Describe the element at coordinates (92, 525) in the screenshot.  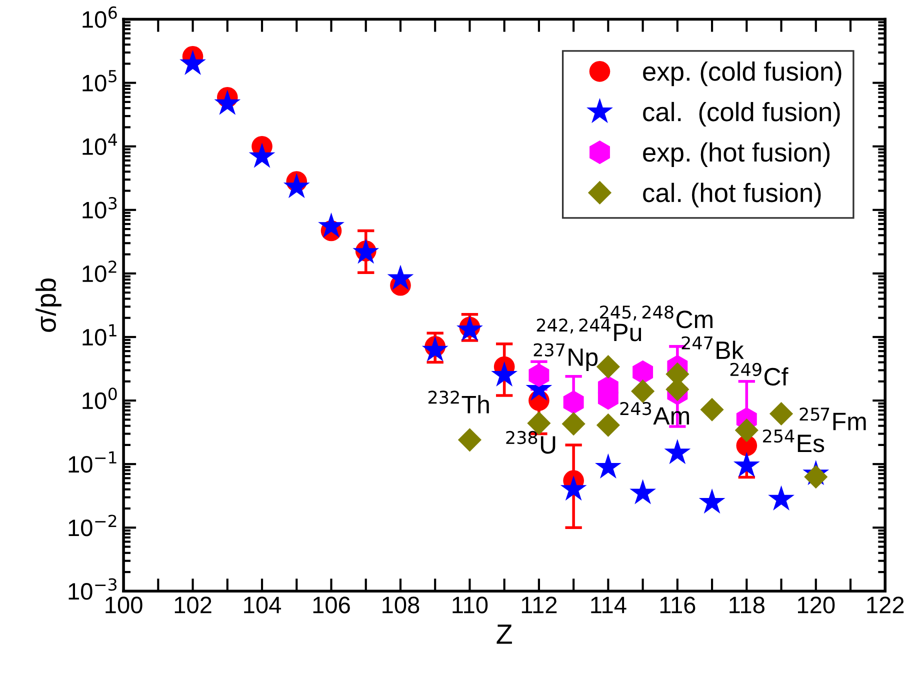
I see `y-tick-label: 10$^{−2}$` at that location.